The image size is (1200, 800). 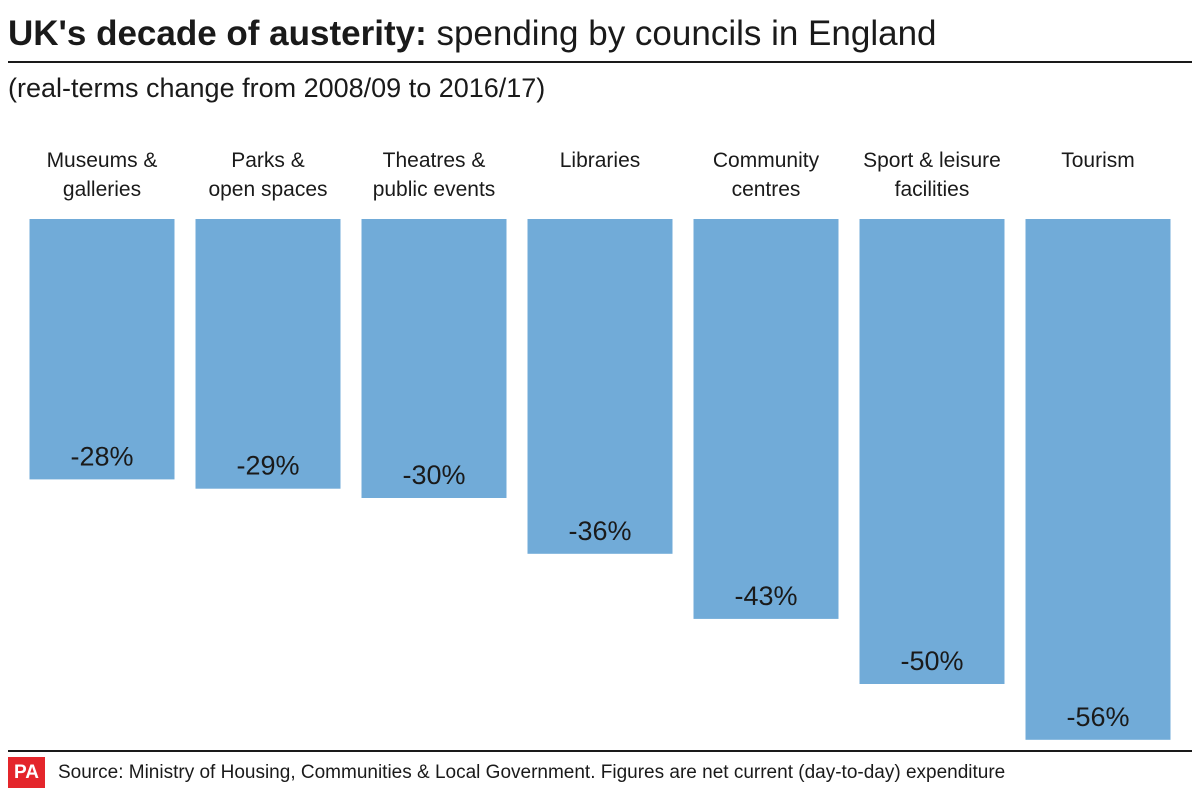 I want to click on category-label-1-line-1: open spaces, so click(x=267, y=189).